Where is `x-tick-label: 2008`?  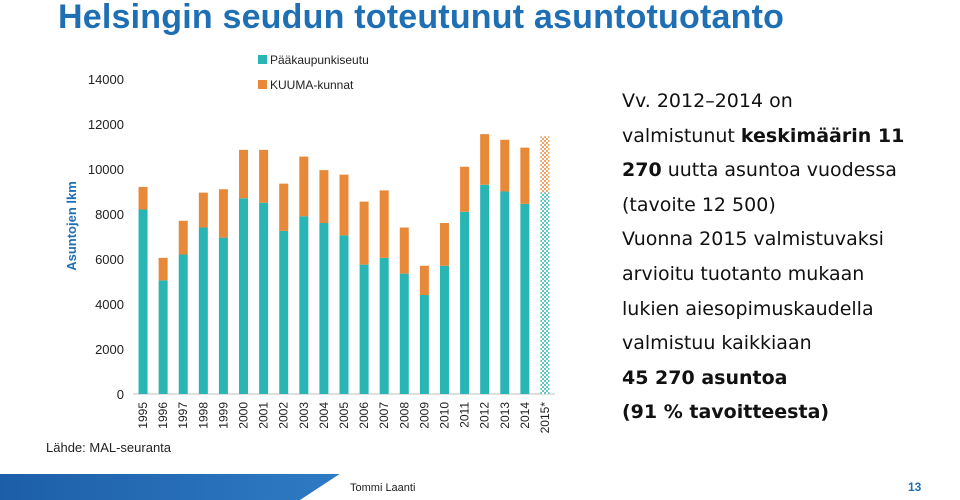 x-tick-label: 2008 is located at coordinates (404, 415).